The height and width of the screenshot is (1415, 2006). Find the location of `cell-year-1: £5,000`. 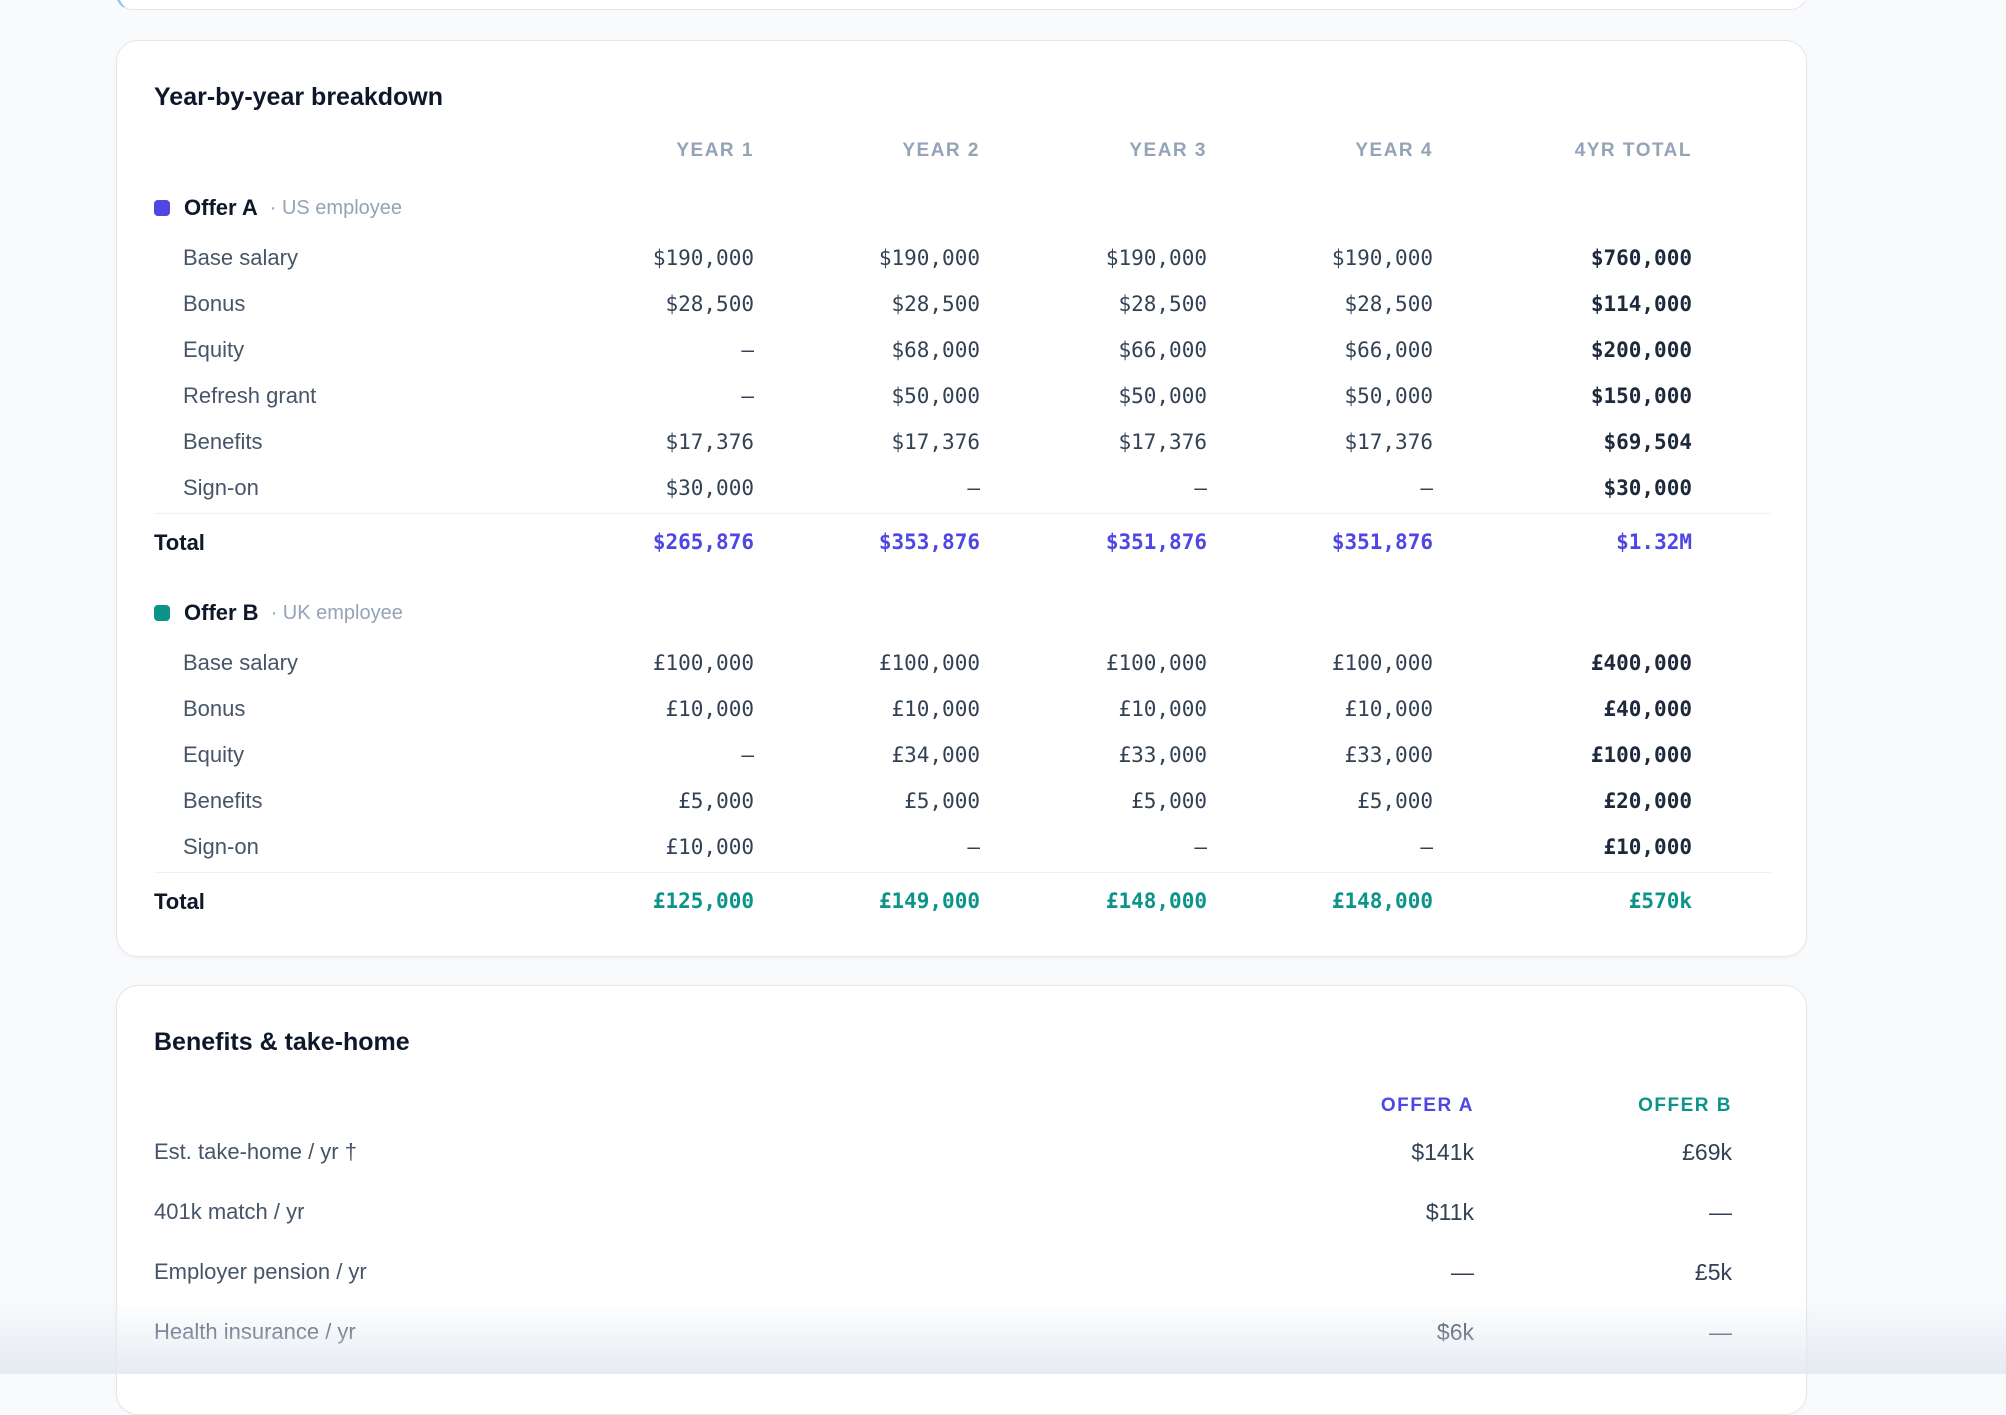

cell-year-1: £5,000 is located at coordinates (716, 801).